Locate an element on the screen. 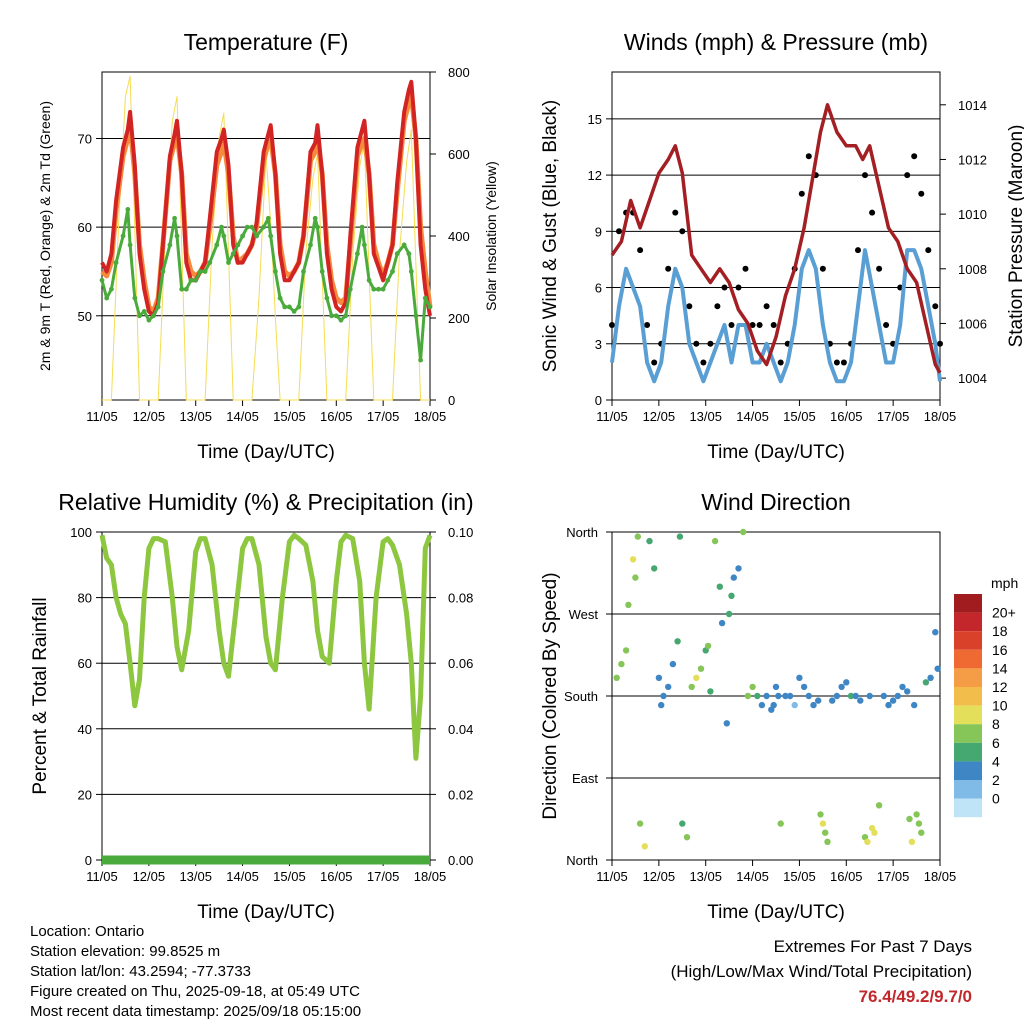  extremes-title: Extremes For Past 7 Days is located at coordinates (872, 946).